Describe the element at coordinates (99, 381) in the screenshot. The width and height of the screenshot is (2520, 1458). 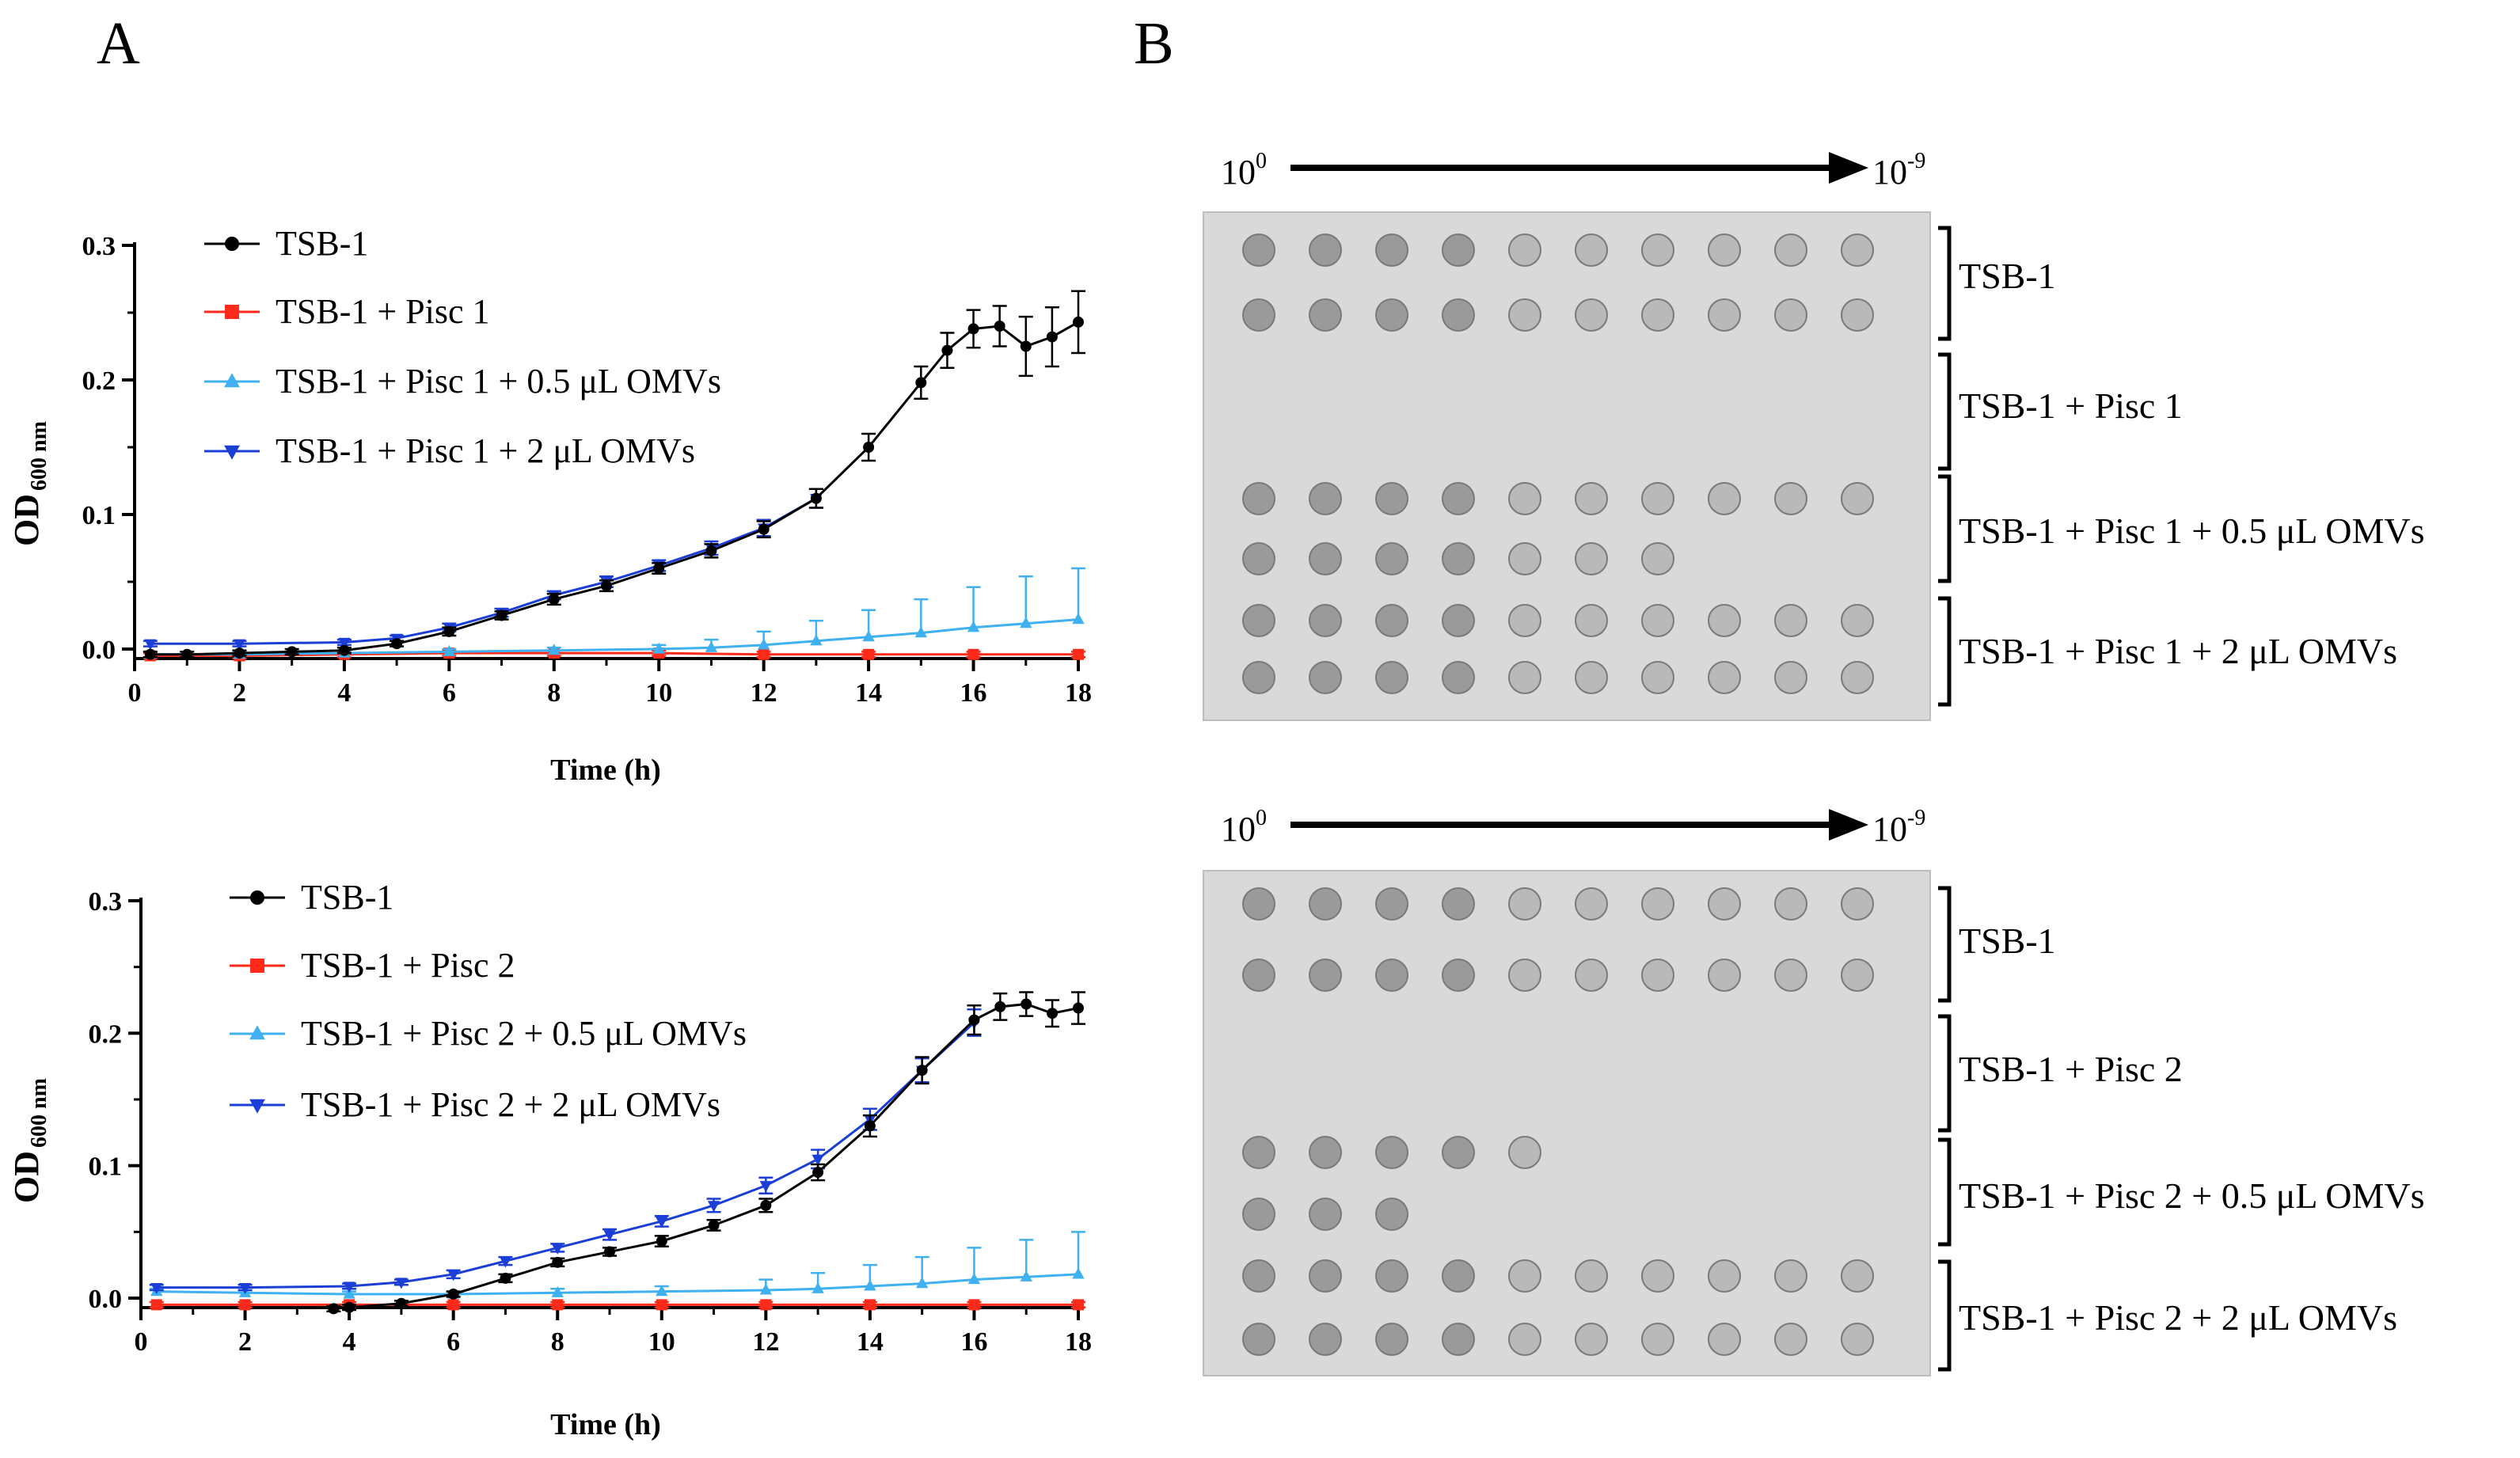
I see `y-tick-label: 0.2` at that location.